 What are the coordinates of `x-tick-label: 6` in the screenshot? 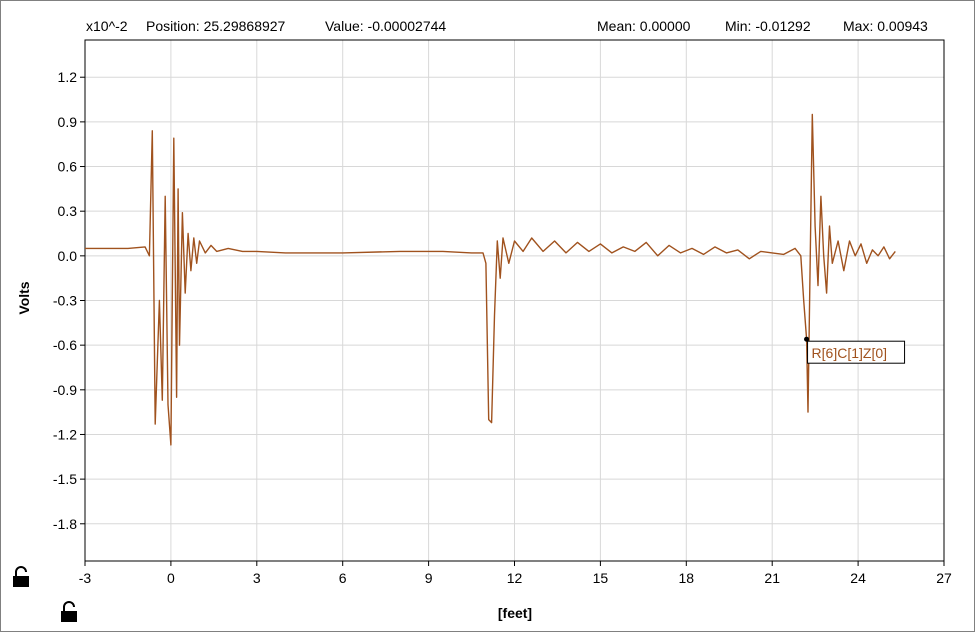 It's located at (343, 578).